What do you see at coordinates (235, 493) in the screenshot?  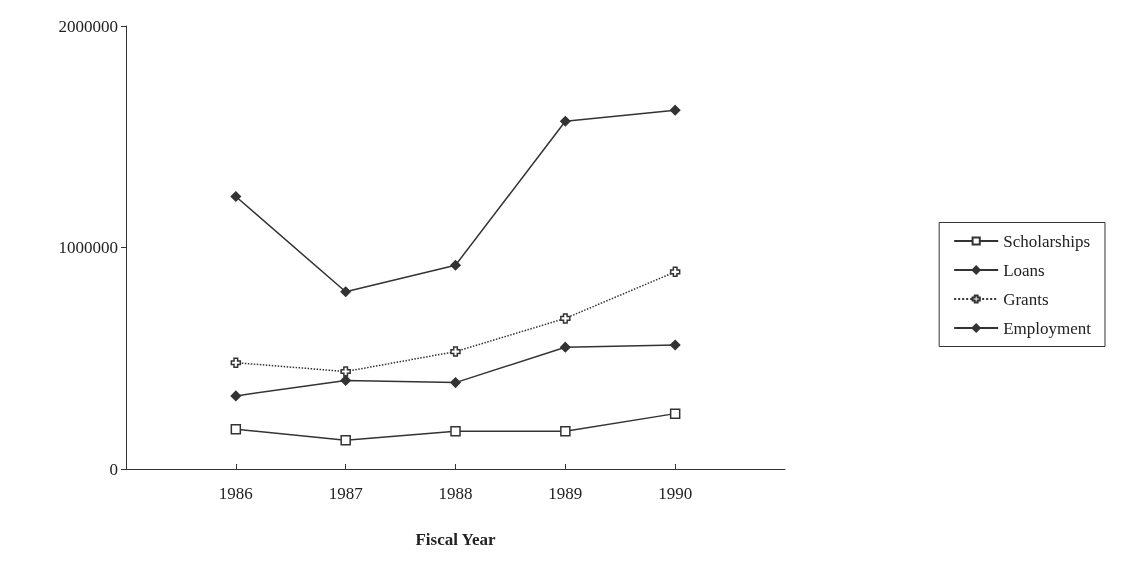 I see `x-tick-label: 1986` at bounding box center [235, 493].